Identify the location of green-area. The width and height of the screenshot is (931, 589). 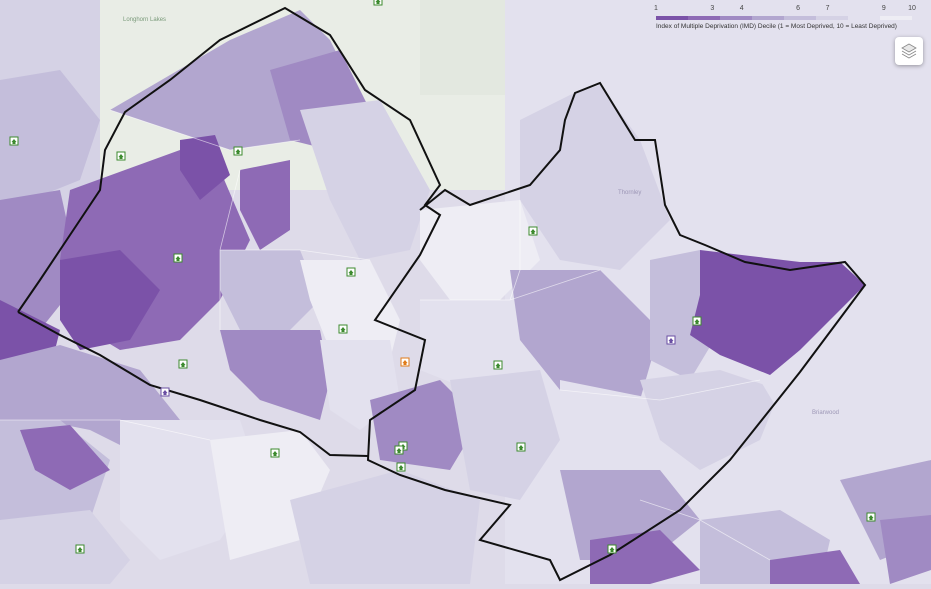
(465, 47).